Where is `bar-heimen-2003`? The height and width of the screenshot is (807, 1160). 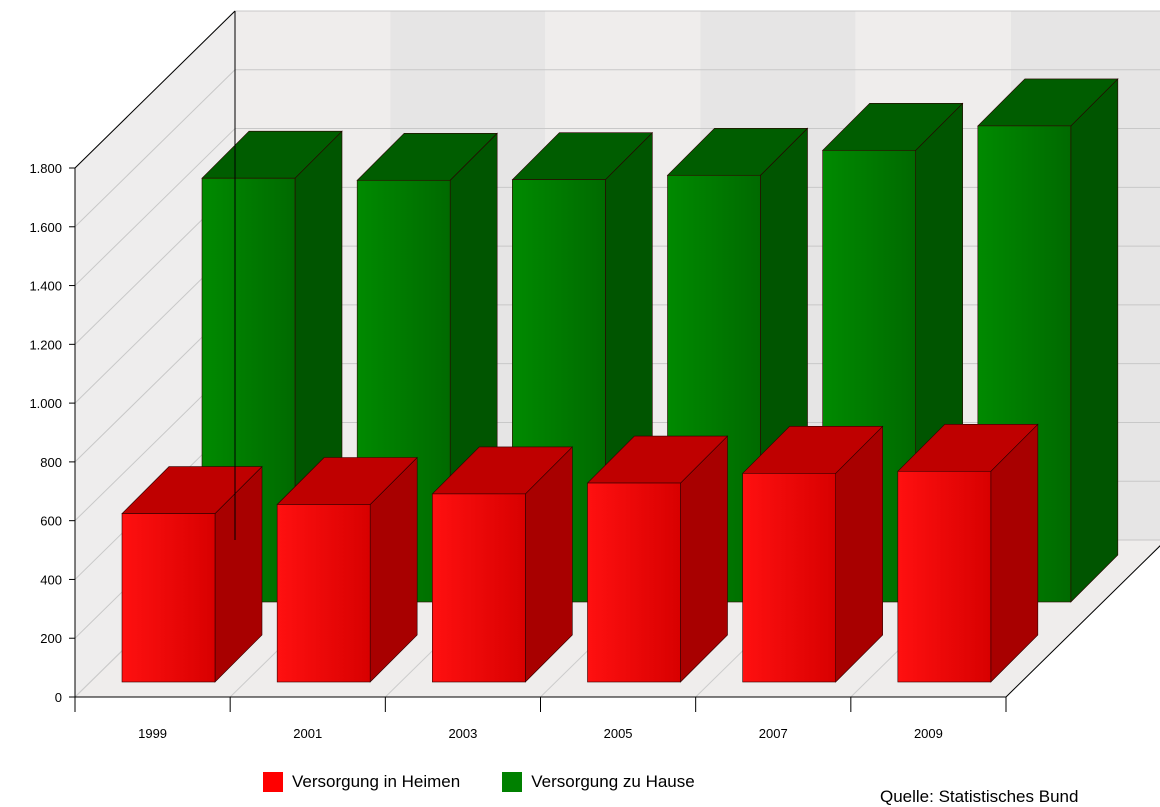 bar-heimen-2003 is located at coordinates (502, 564).